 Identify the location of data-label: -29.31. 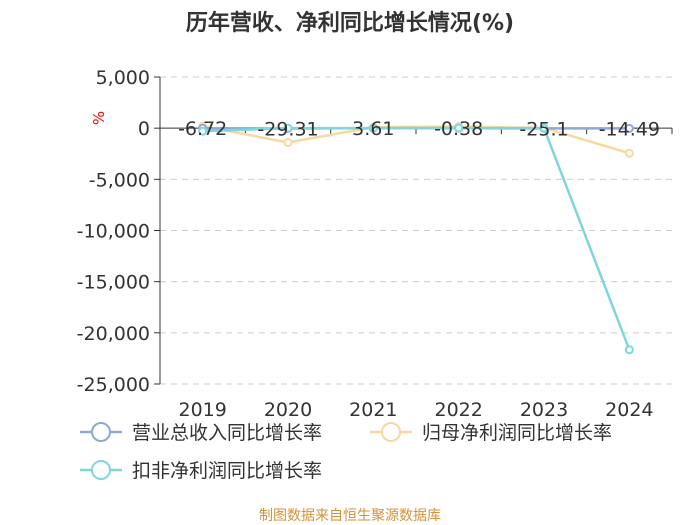
(287, 129).